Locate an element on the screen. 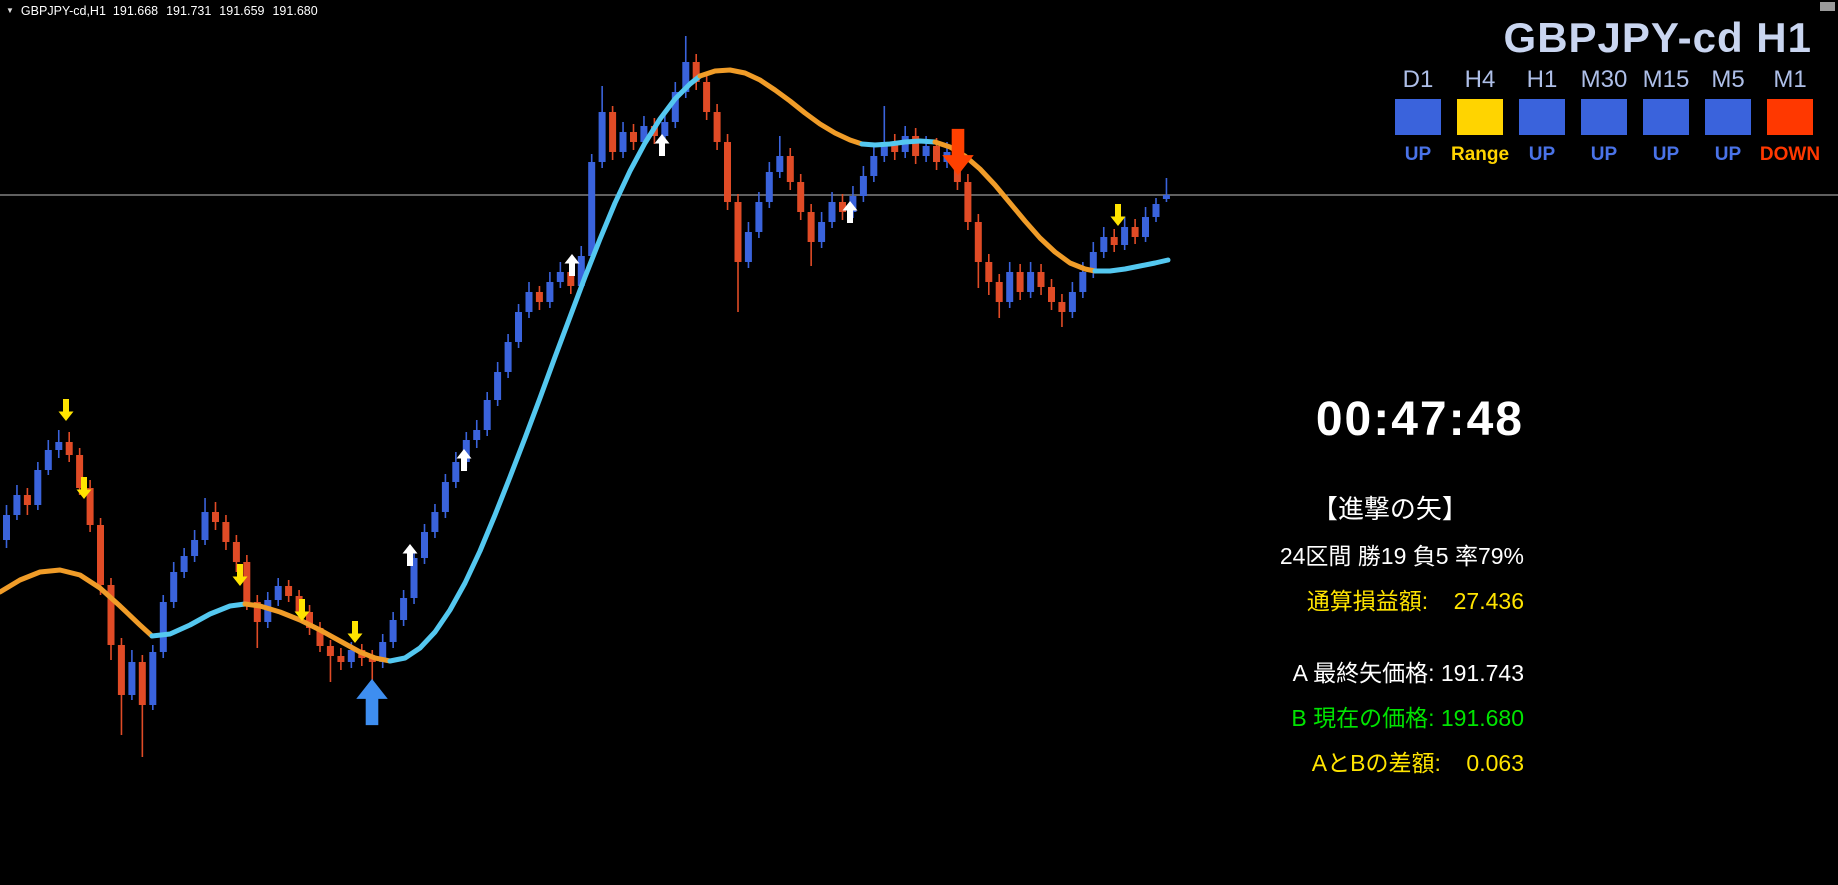 This screenshot has height=885, width=1838. tf-col-m15: M15 UP is located at coordinates (1666, 116).